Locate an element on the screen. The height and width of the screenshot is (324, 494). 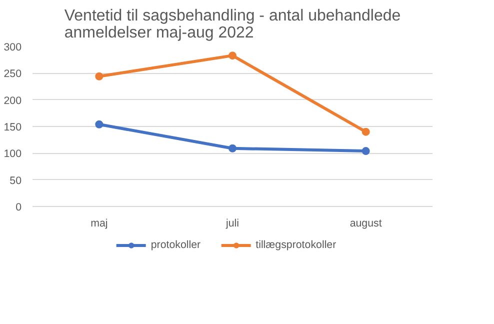
legend-label: protokoller is located at coordinates (175, 245).